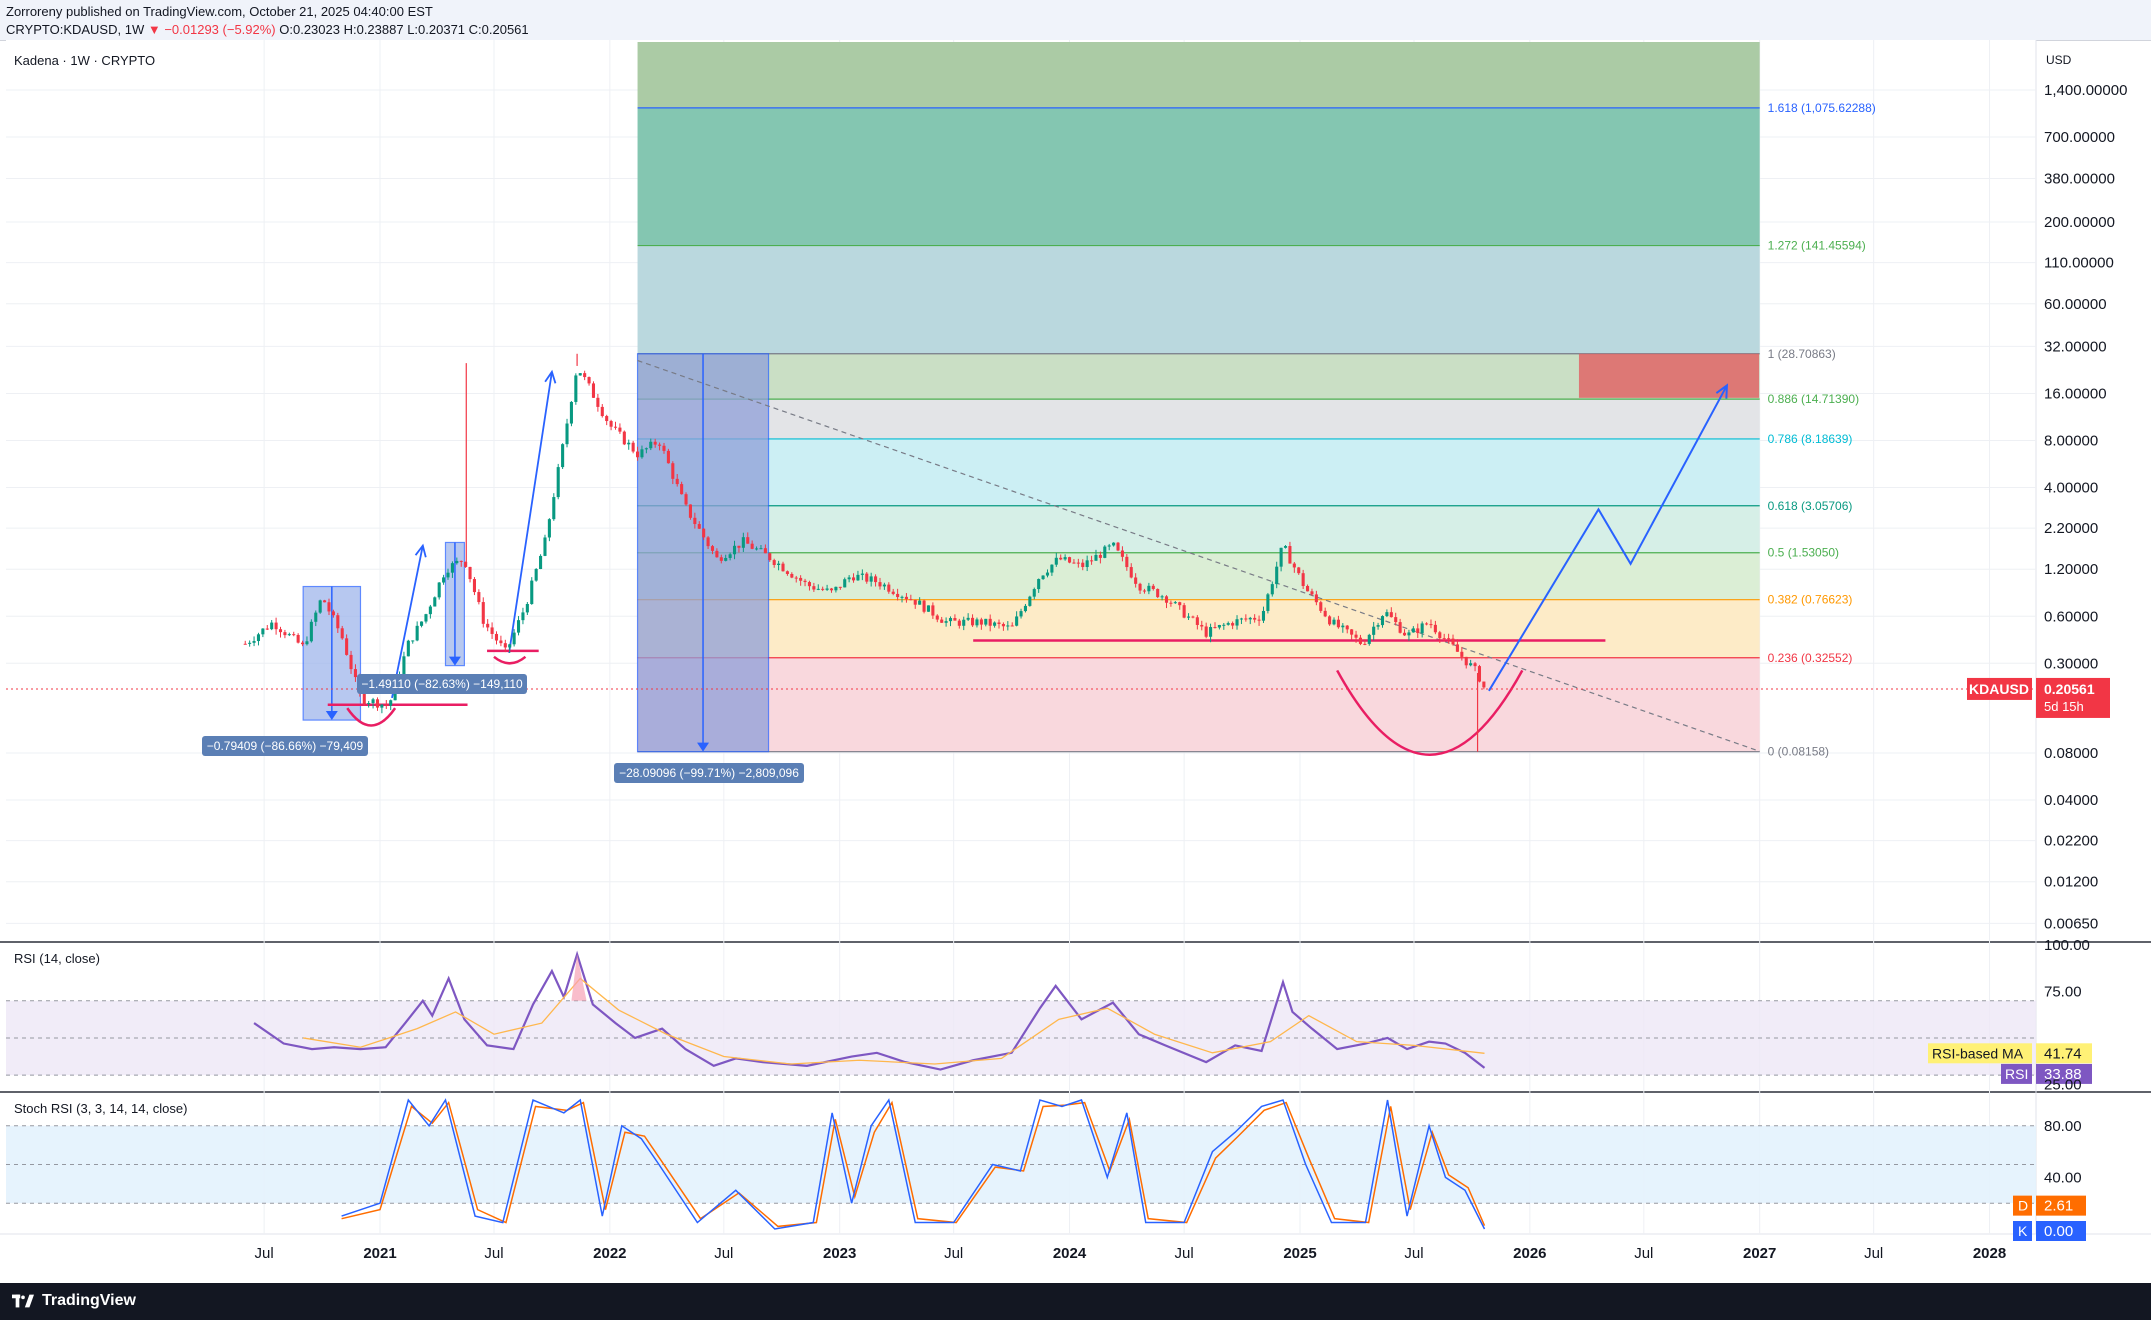 This screenshot has width=2151, height=1320. What do you see at coordinates (23, 1301) in the screenshot?
I see `tradingview-logo-icon` at bounding box center [23, 1301].